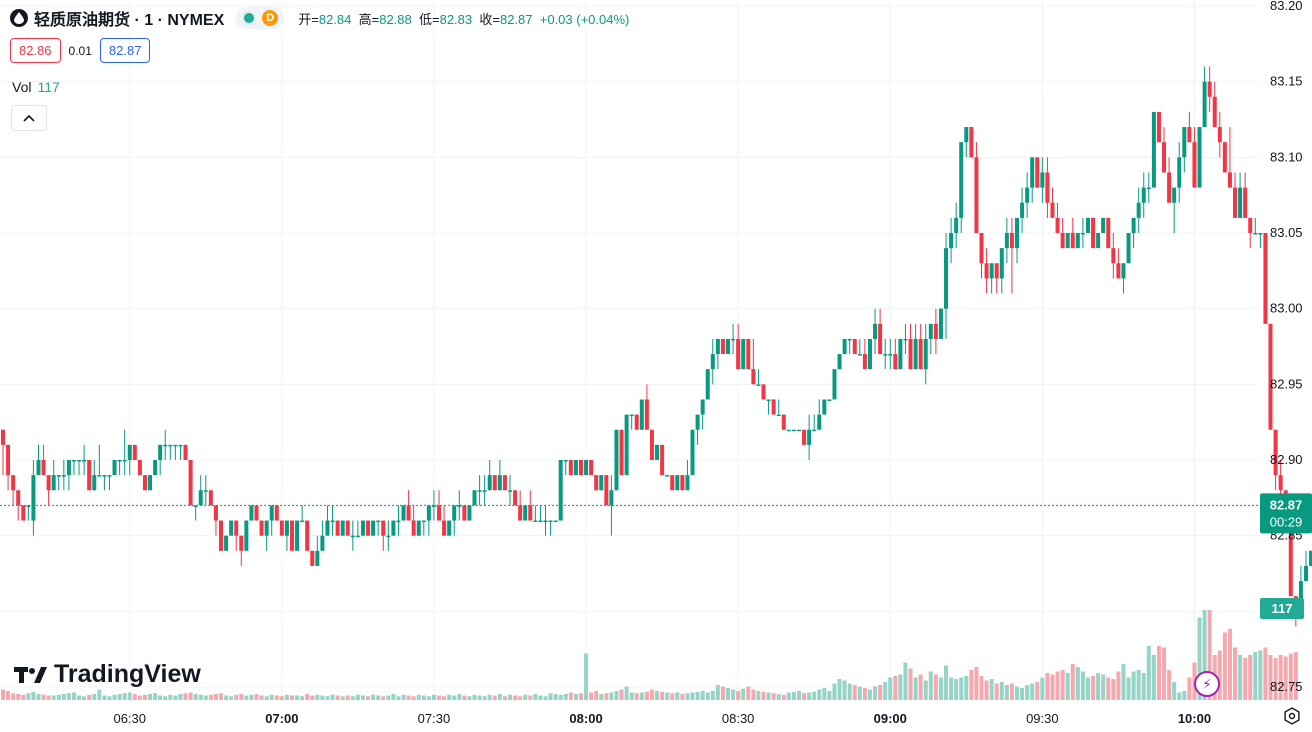  Describe the element at coordinates (129, 20) in the screenshot. I see `symbol-title: 轻质原油期货 · 1 · NYMEX` at that location.